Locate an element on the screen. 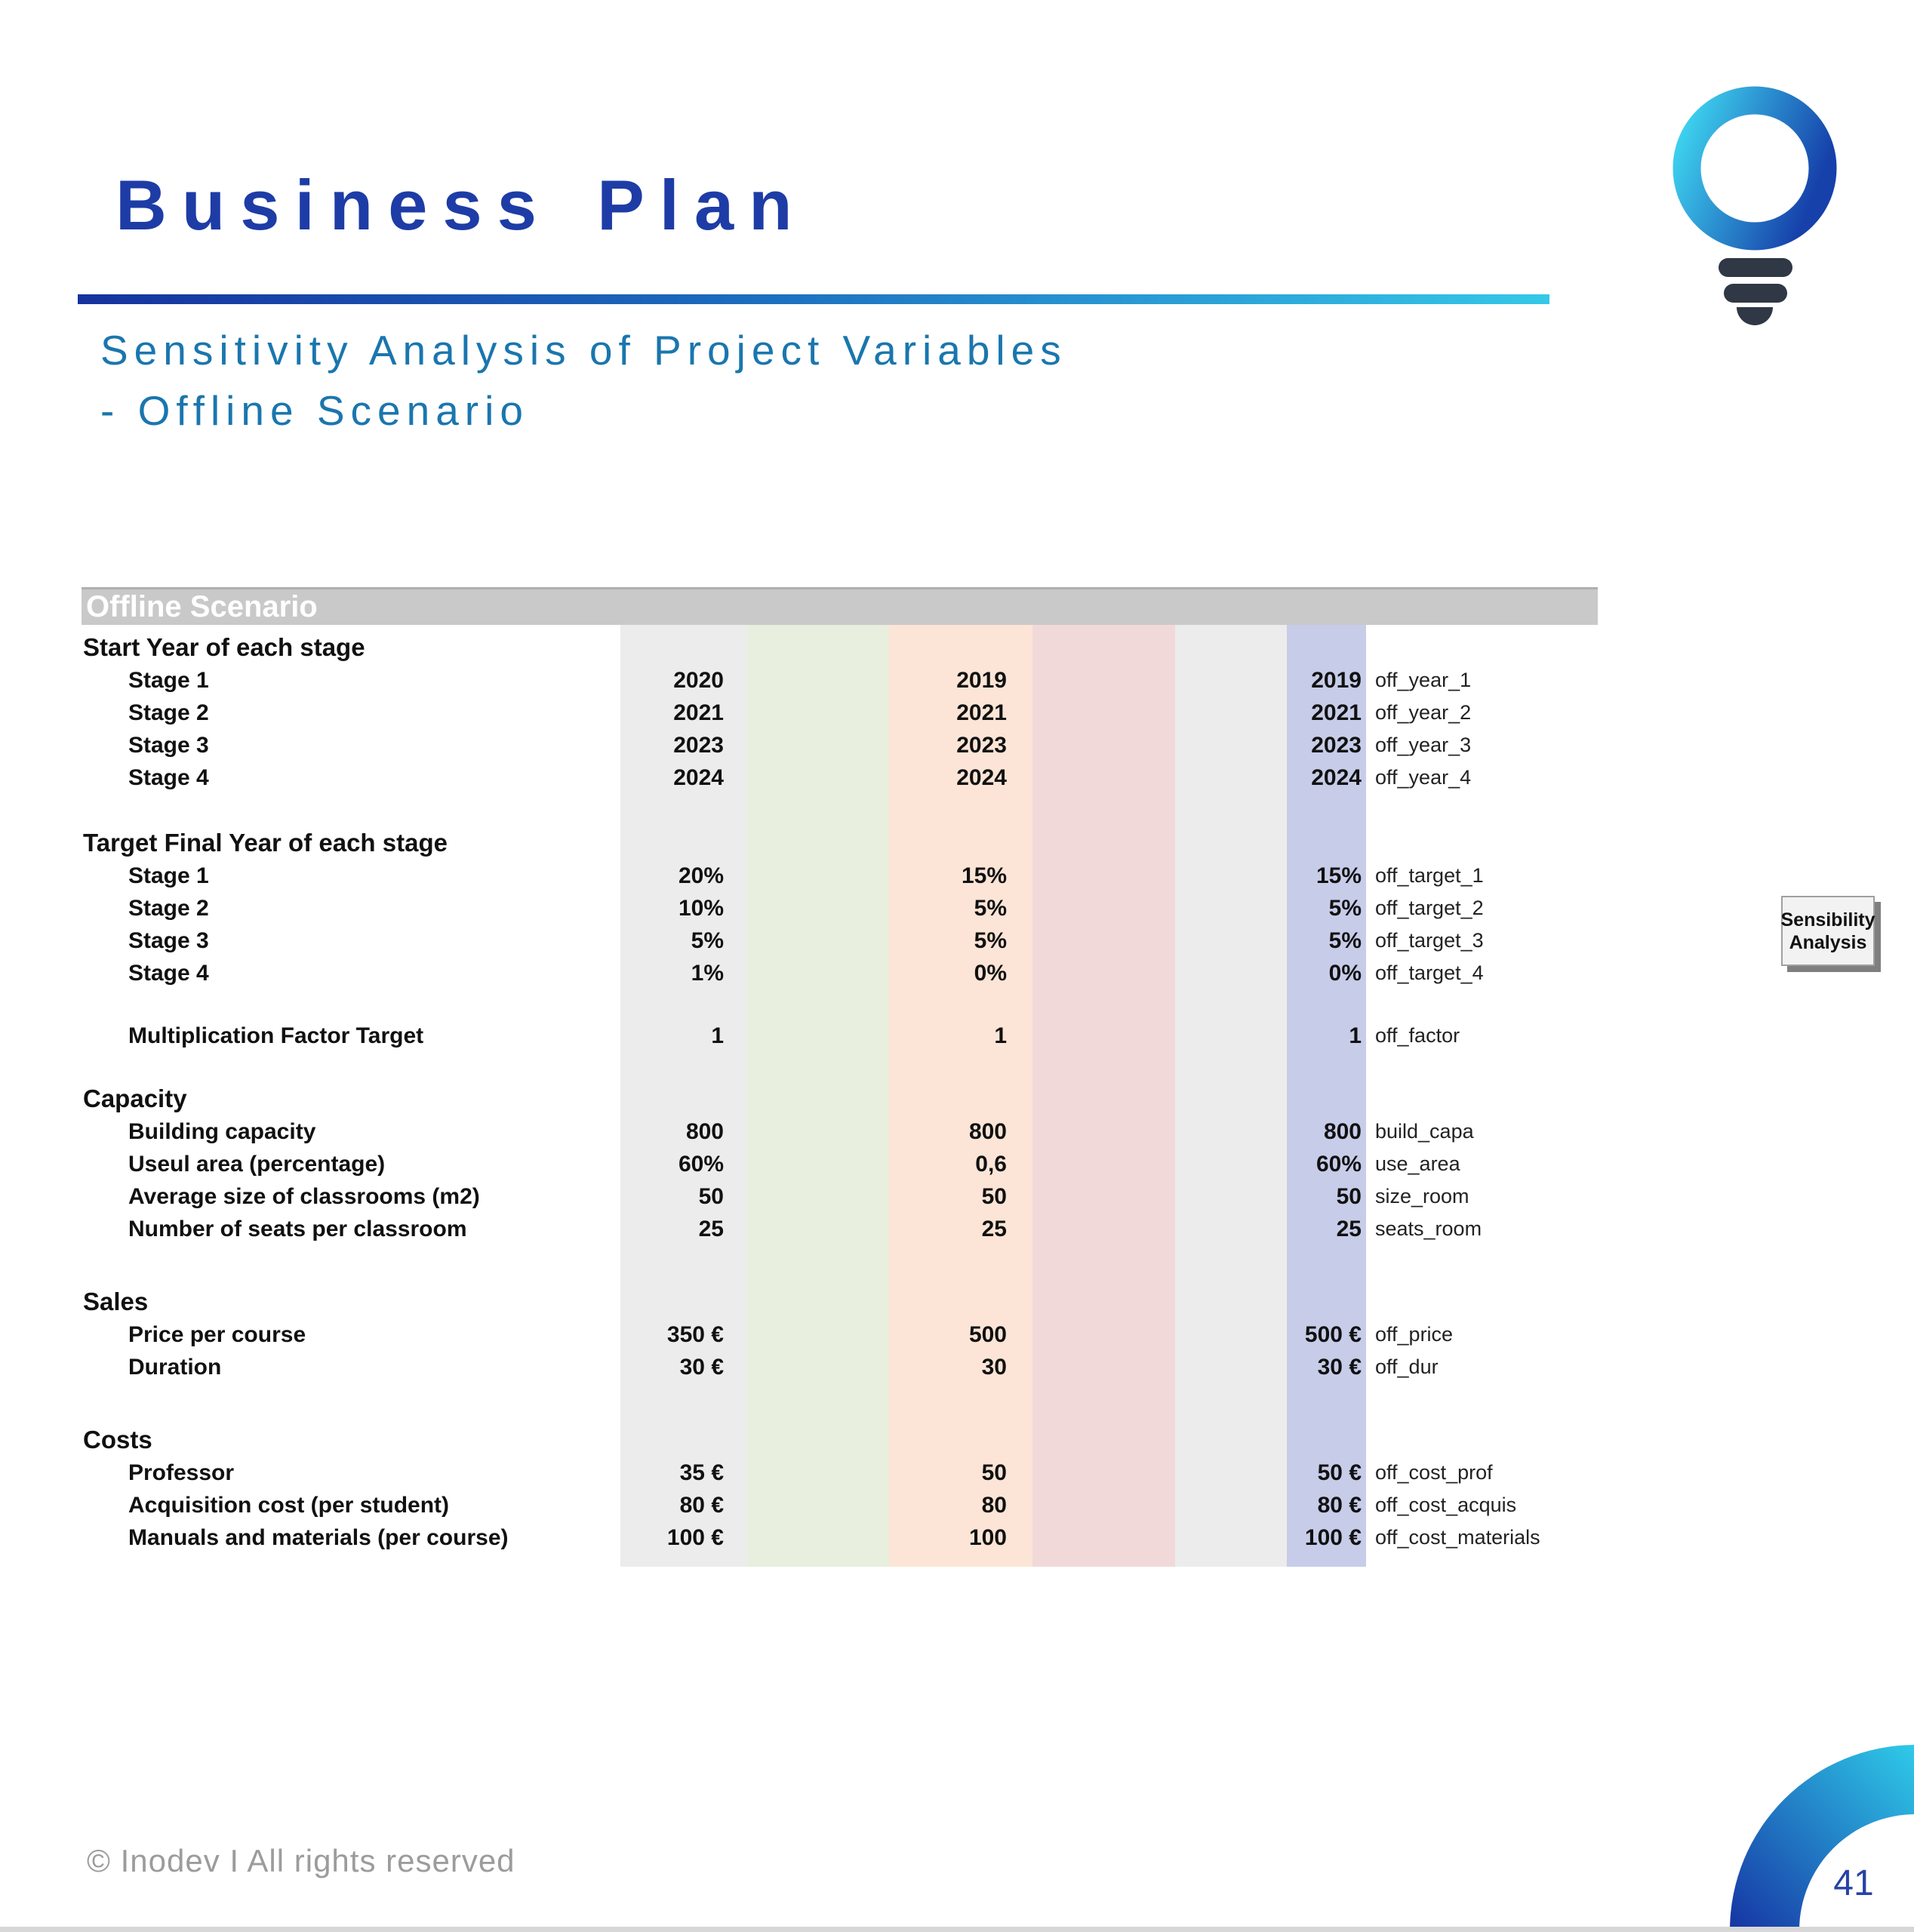  section-title: Costs is located at coordinates (117, 1440).